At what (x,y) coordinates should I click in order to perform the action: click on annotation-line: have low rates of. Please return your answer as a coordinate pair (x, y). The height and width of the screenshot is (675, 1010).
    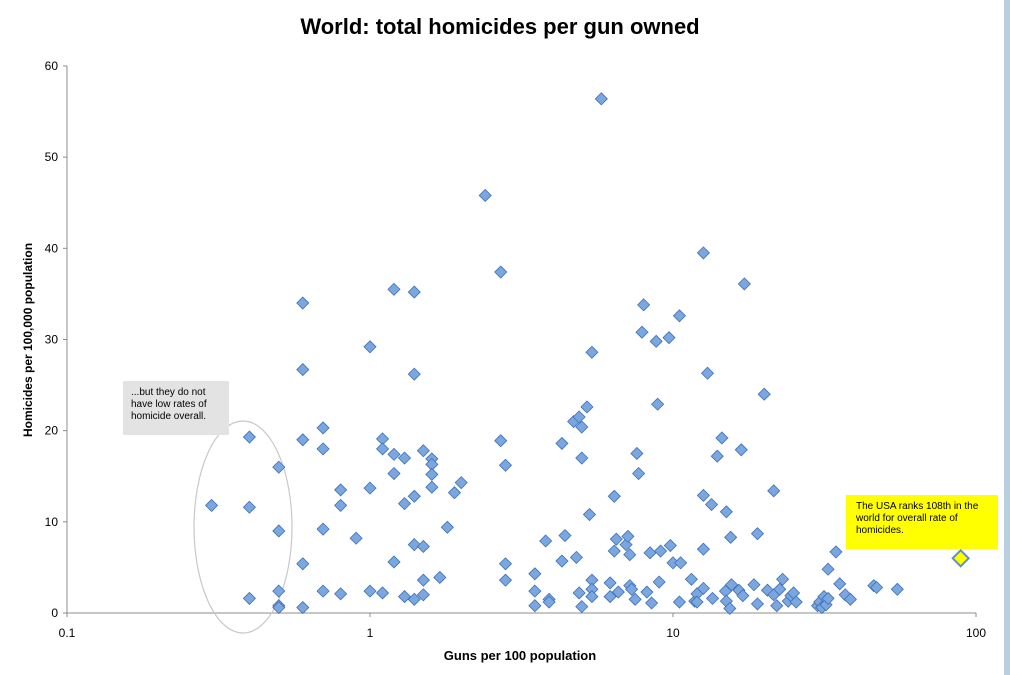
    Looking at the image, I should click on (169, 404).